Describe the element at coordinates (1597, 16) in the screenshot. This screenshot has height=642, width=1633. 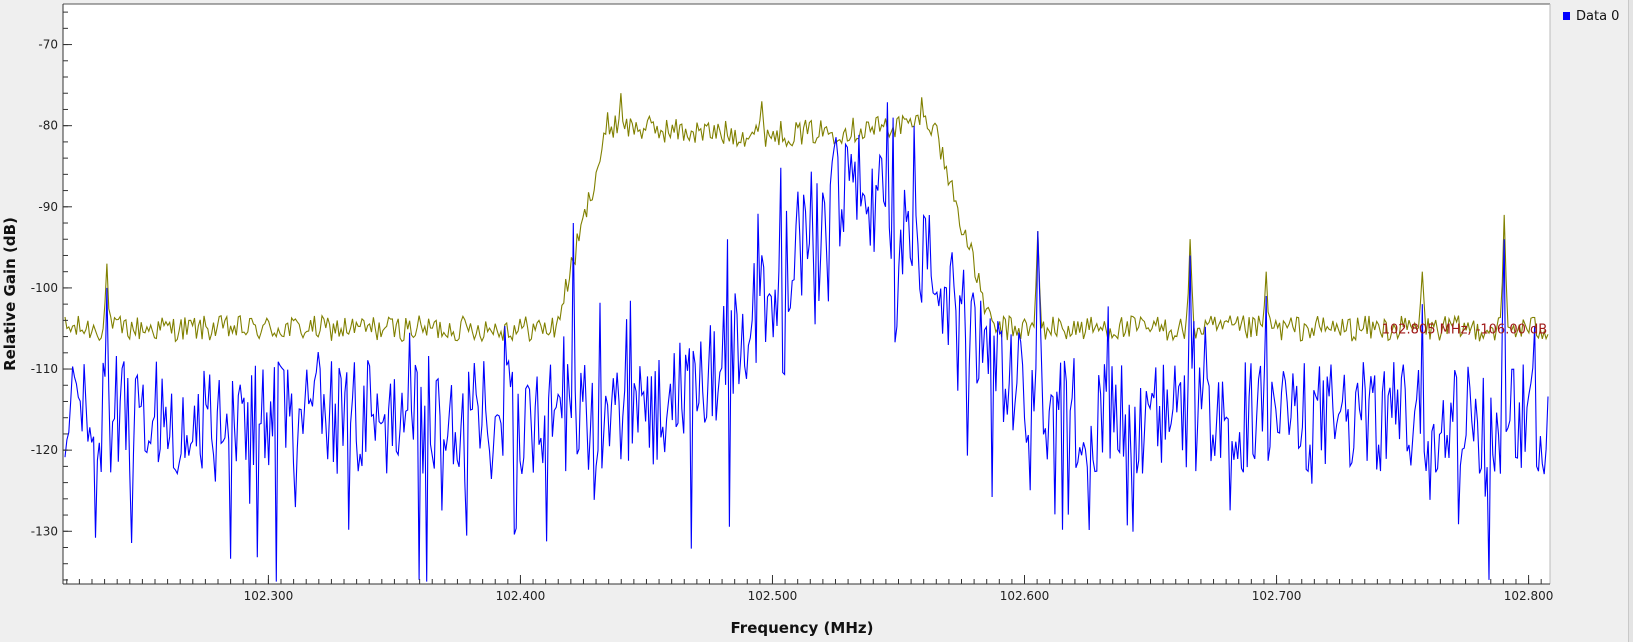
I see `legend-label-data-0: Data 0` at that location.